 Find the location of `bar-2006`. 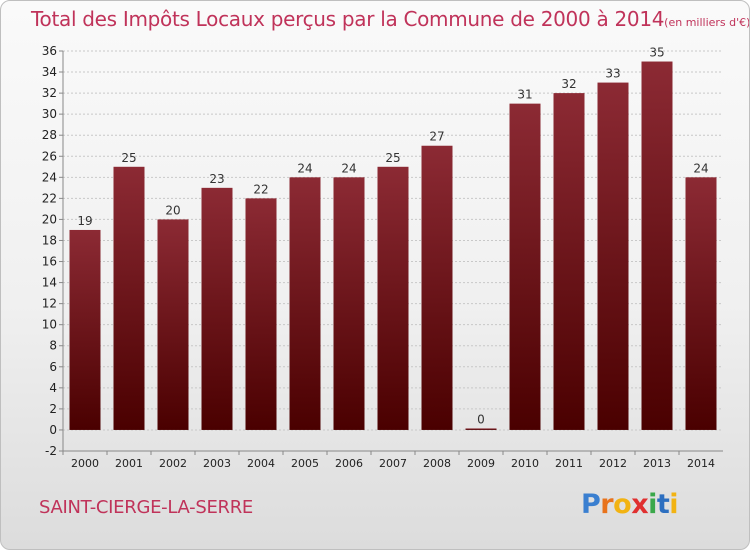

bar-2006 is located at coordinates (349, 303).